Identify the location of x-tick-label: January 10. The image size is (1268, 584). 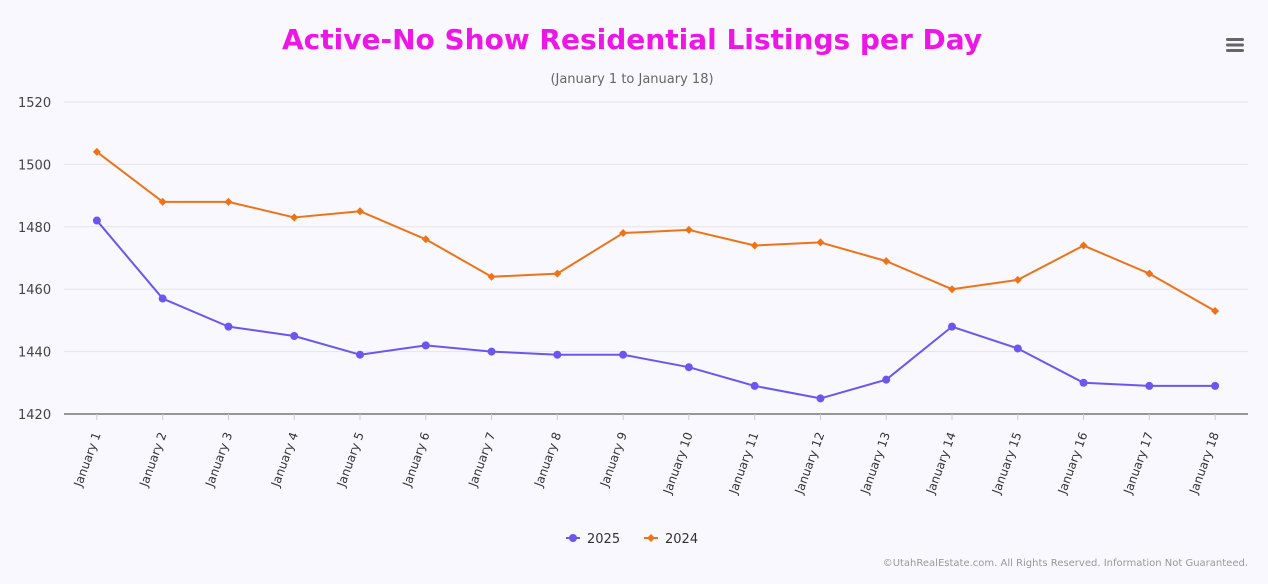
(678, 463).